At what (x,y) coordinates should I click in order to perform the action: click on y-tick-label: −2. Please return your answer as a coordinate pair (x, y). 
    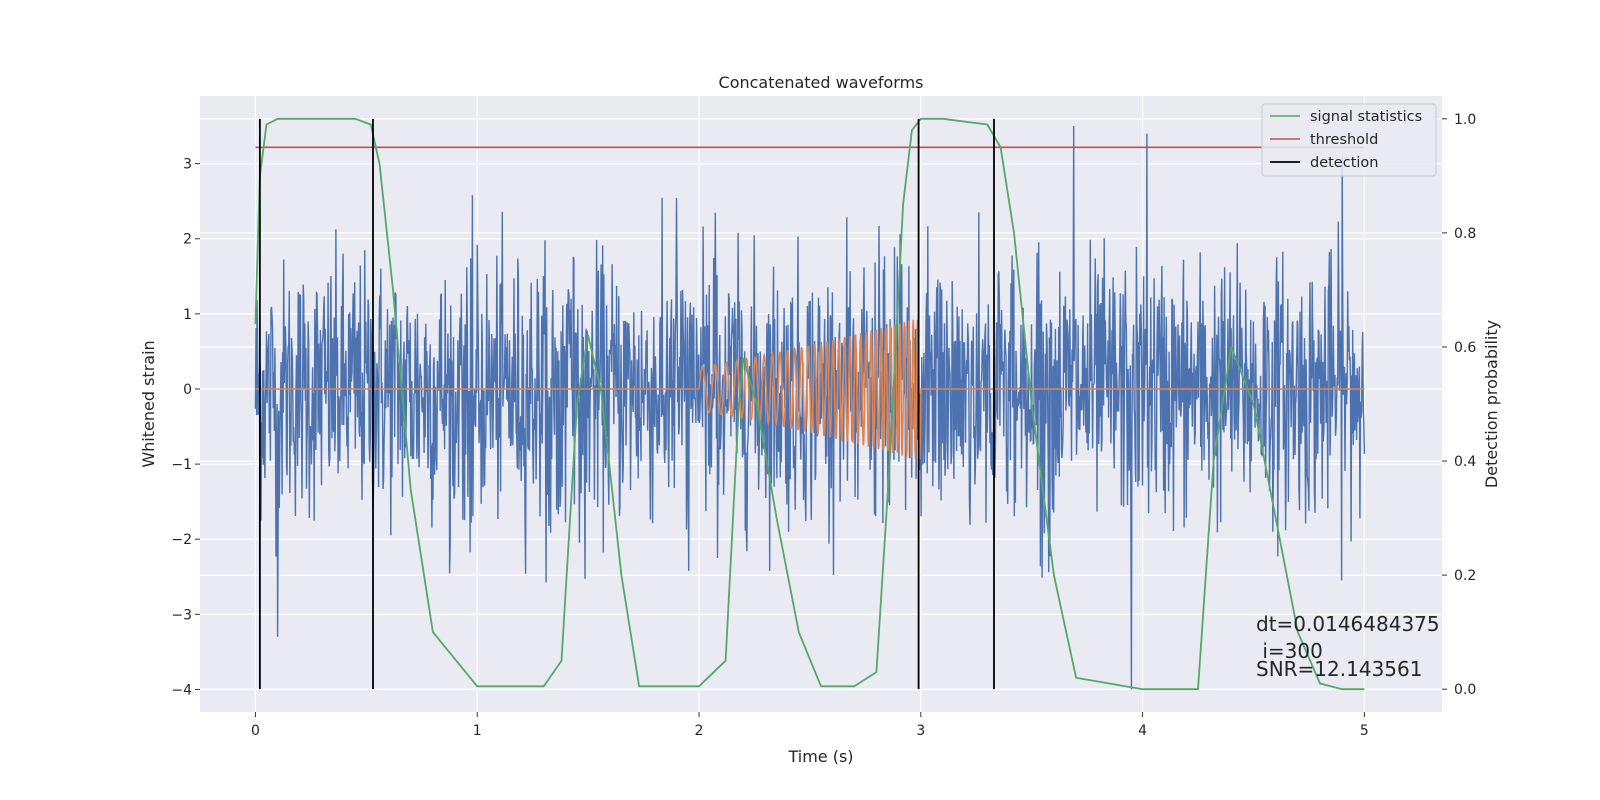
    Looking at the image, I should click on (181, 540).